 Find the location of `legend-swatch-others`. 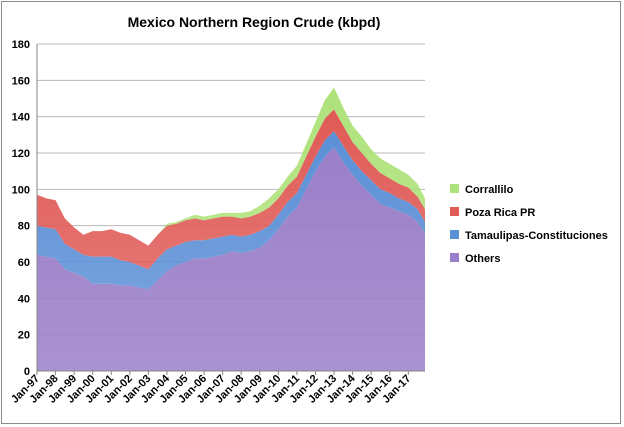

legend-swatch-others is located at coordinates (454, 257).